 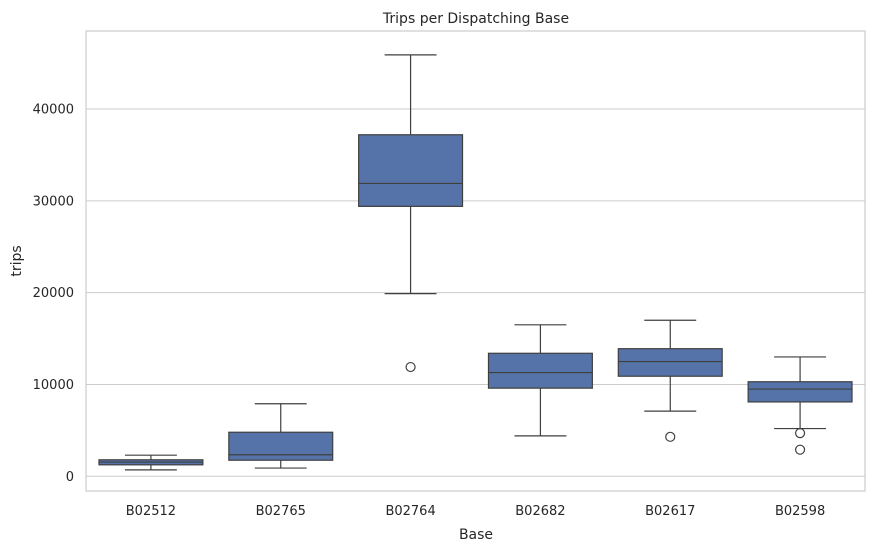 I want to click on x-tick-label: B02682, so click(x=540, y=511).